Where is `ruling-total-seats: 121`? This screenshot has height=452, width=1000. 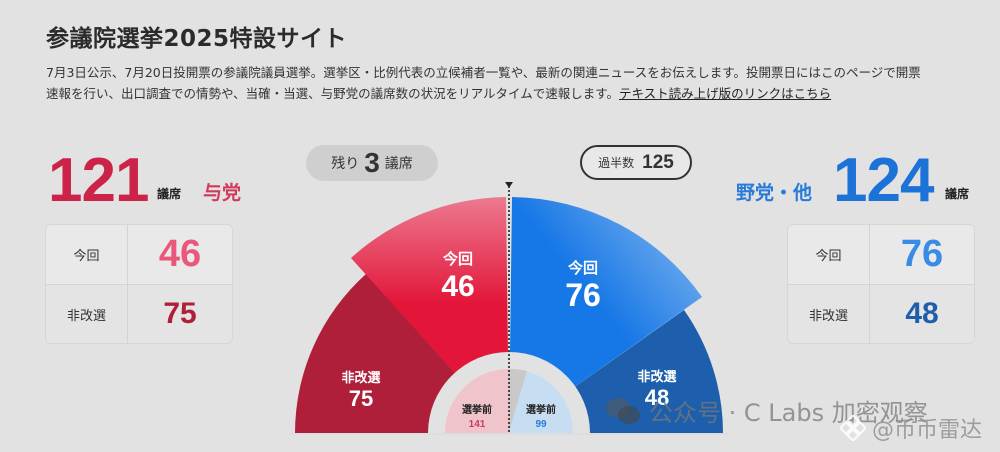 ruling-total-seats: 121 is located at coordinates (98, 180).